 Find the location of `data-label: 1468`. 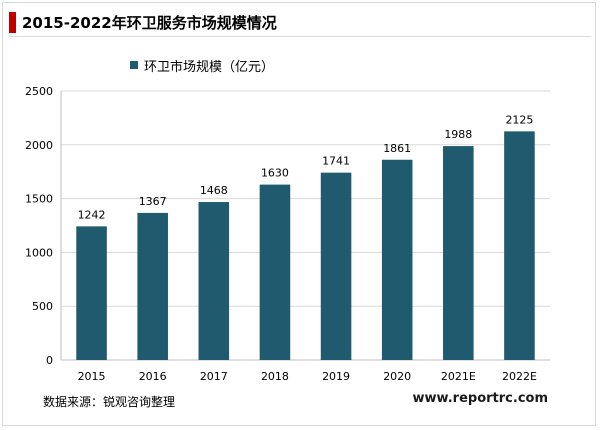

data-label: 1468 is located at coordinates (214, 190).